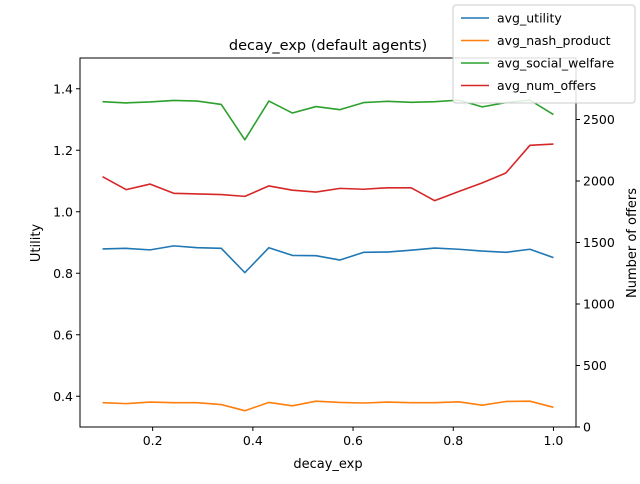  I want to click on y2-tick-label: 0, so click(587, 427).